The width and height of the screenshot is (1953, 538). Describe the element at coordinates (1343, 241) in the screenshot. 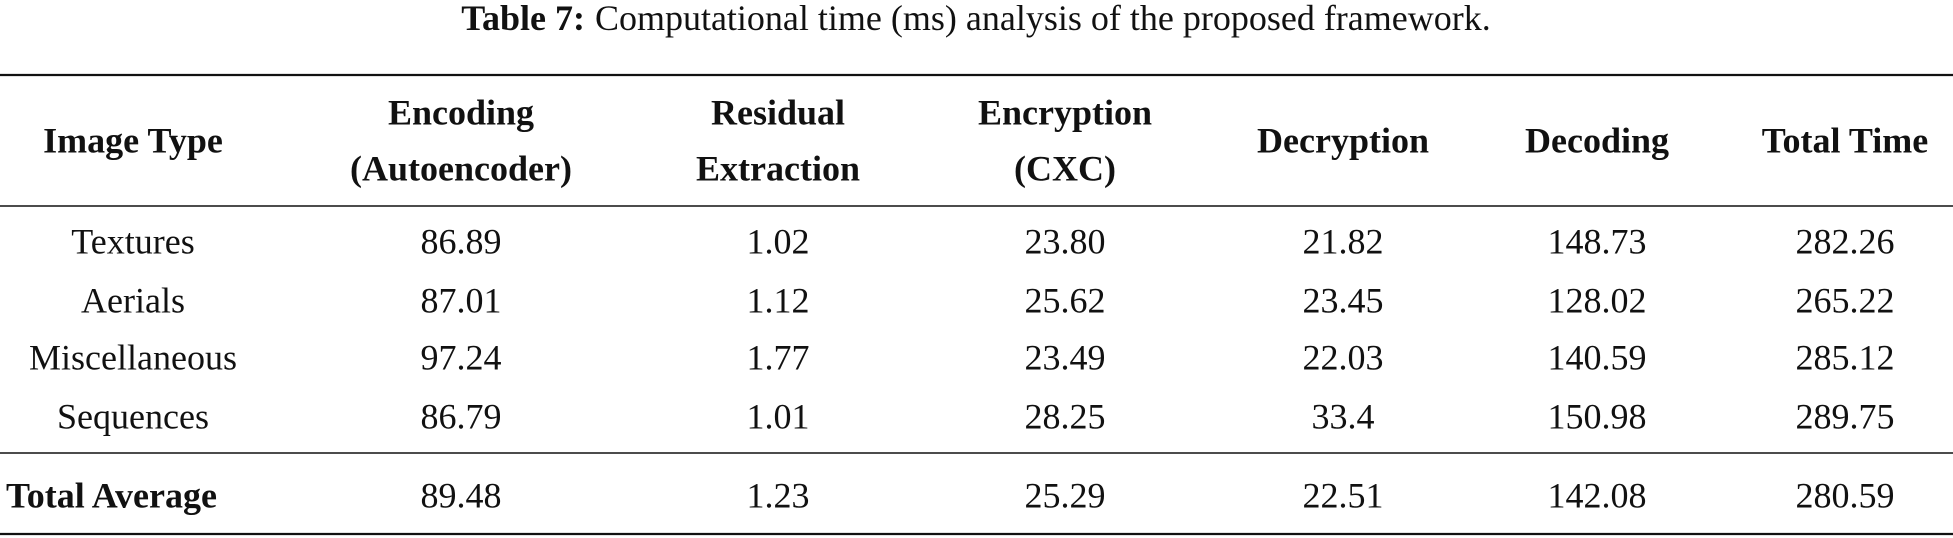

I see `table-cell: 21.82` at that location.